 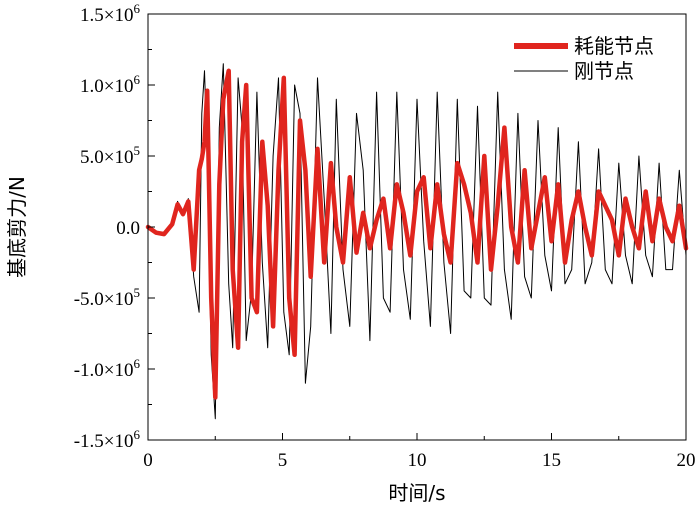 I want to click on y-tick-label: 5.0×10⁵, so click(x=110, y=155).